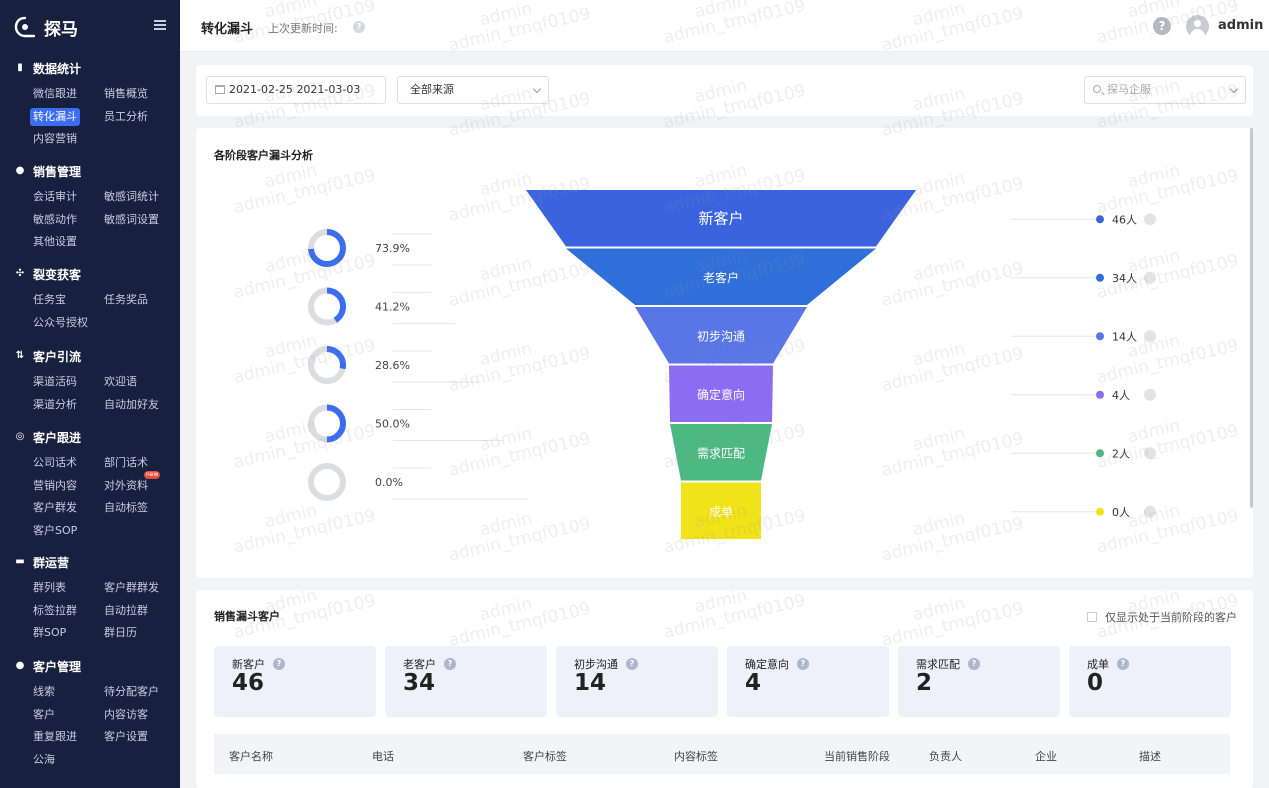 Image resolution: width=1269 pixels, height=788 pixels. Describe the element at coordinates (160, 25) in the screenshot. I see `menu-toggle-icon` at that location.